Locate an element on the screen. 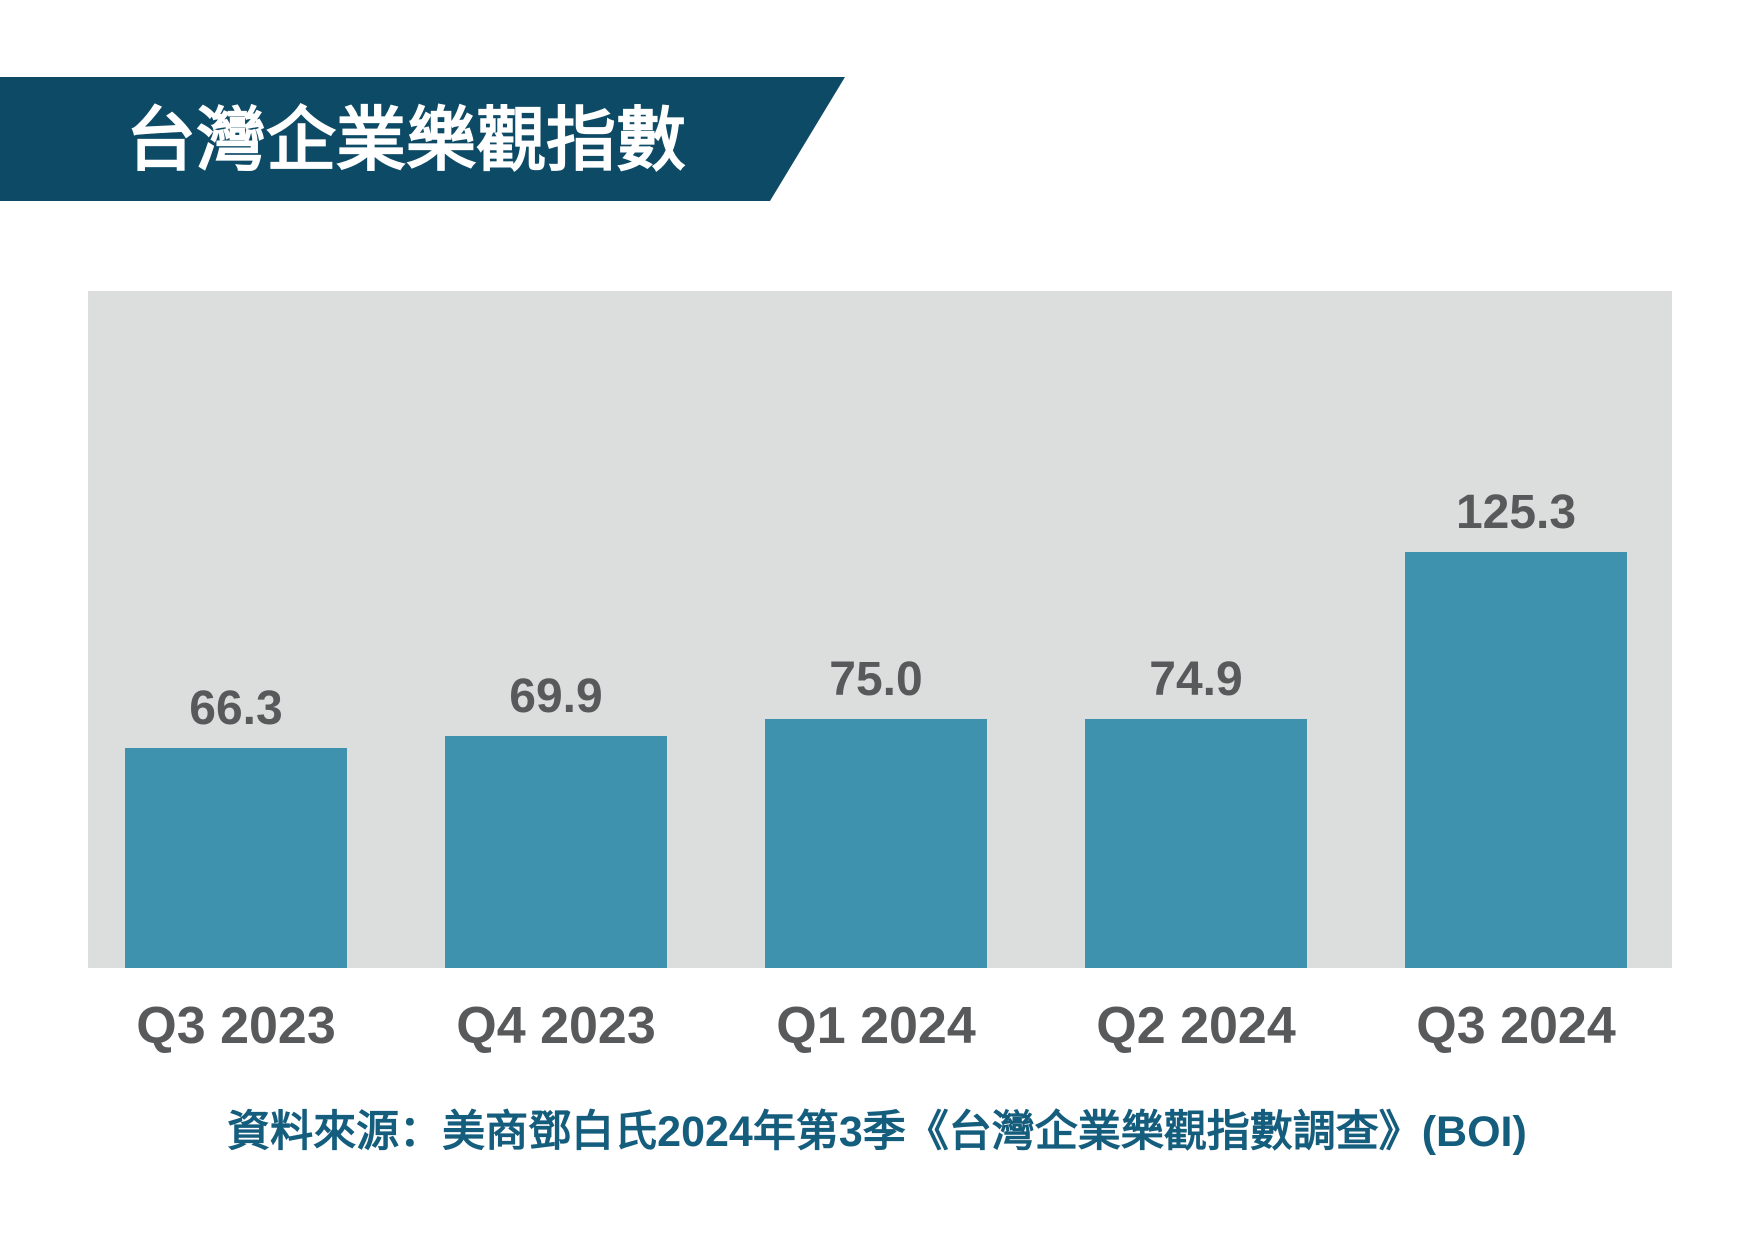  x-axis-label: Q2 2024 is located at coordinates (1196, 1026).